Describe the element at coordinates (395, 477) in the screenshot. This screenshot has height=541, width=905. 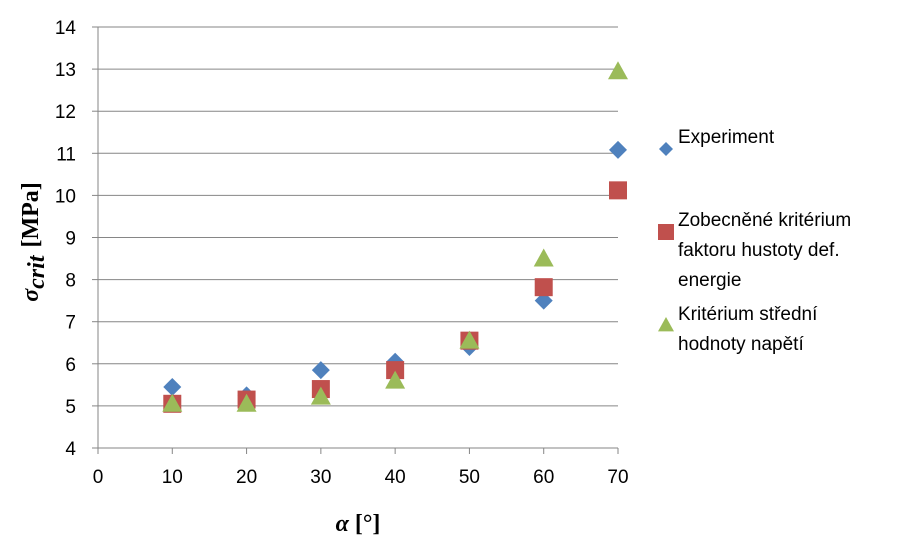
I see `x-tick-label: 40` at that location.